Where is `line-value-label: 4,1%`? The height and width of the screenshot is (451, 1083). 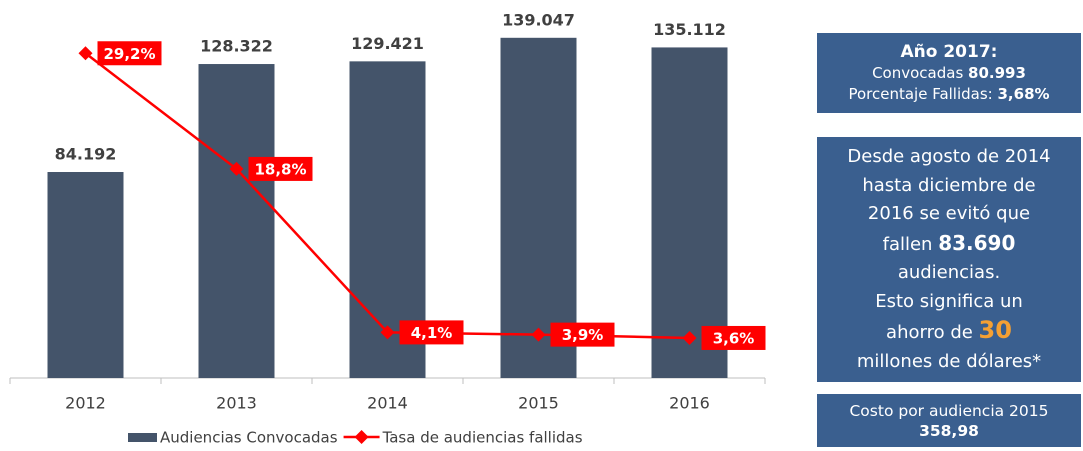 line-value-label: 4,1% is located at coordinates (432, 333).